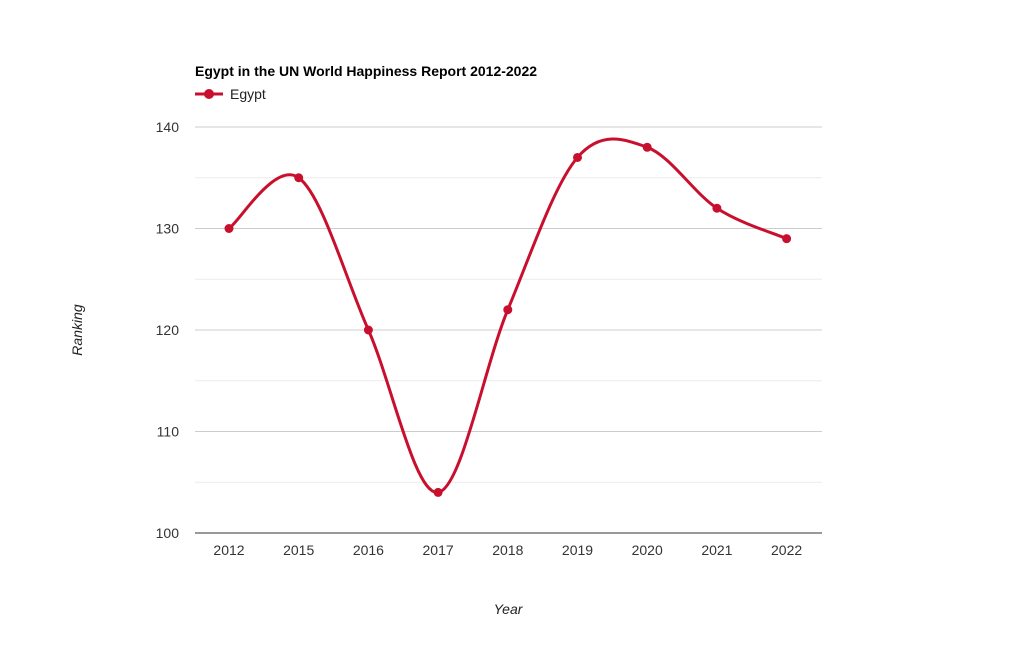  I want to click on y-tick-label: 120, so click(168, 330).